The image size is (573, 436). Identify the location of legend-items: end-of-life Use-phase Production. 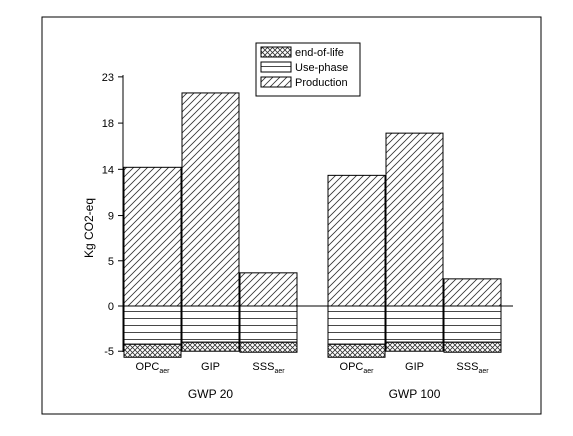
(304, 67).